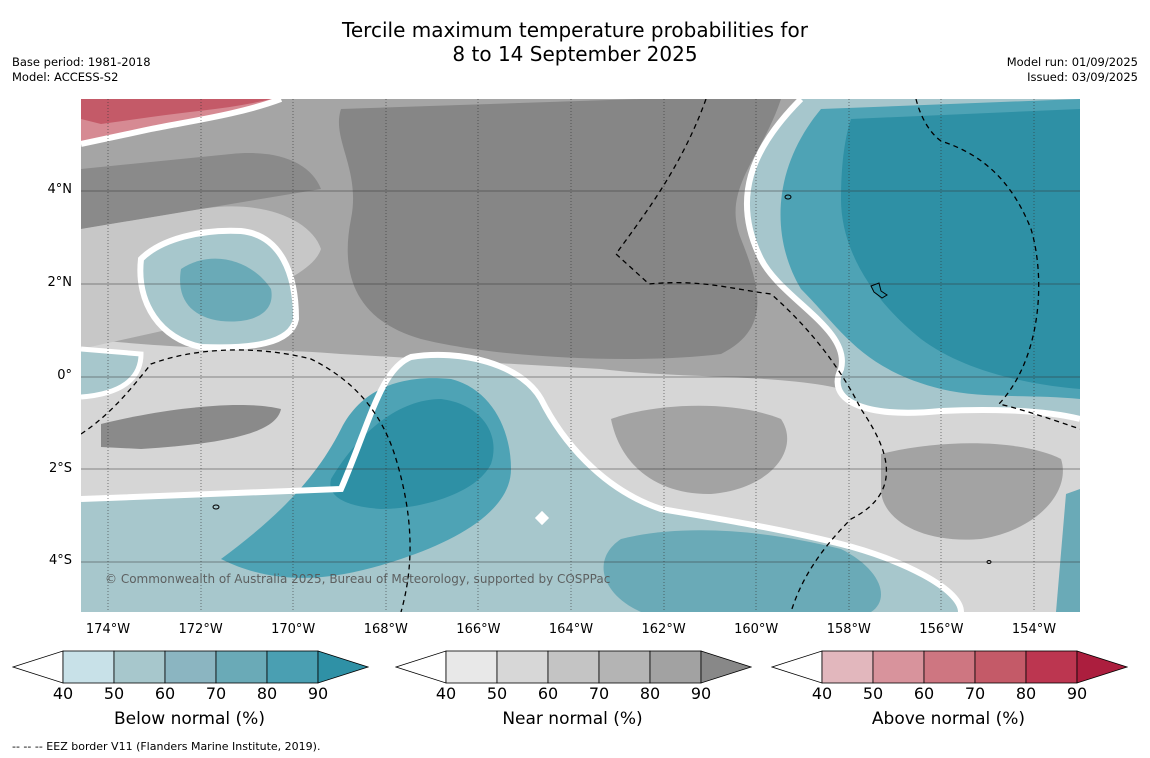 The height and width of the screenshot is (758, 1150). I want to click on lon-label: 160°W, so click(756, 629).